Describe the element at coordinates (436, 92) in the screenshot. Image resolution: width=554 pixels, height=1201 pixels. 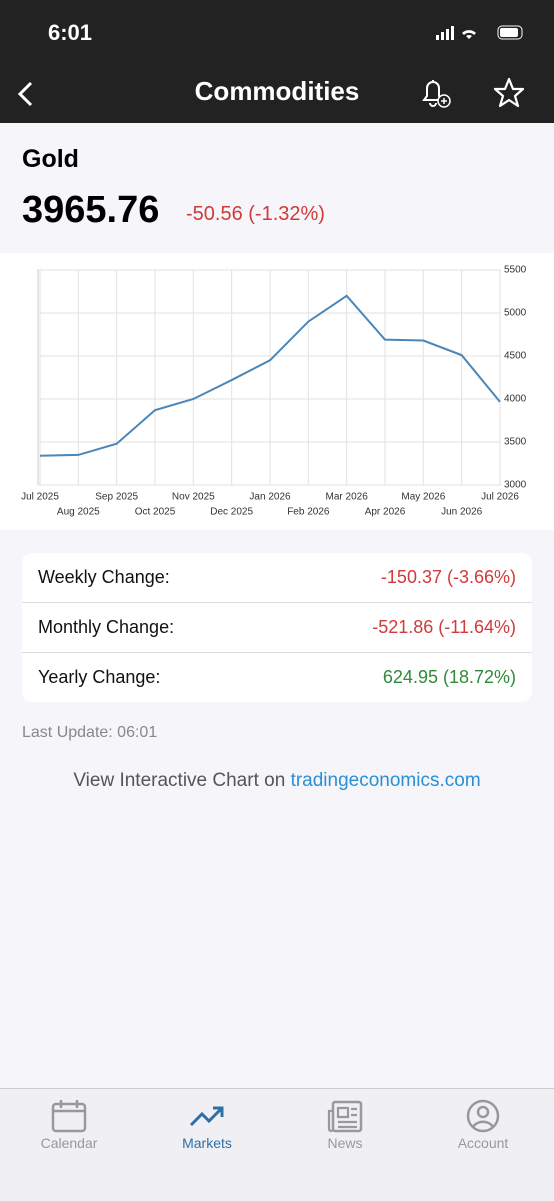
I see `alert-button` at that location.